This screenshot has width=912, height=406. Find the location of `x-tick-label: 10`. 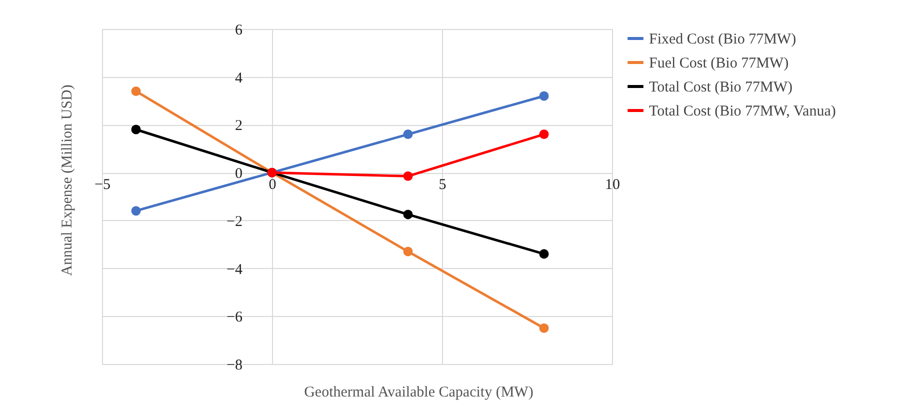

x-tick-label: 10 is located at coordinates (612, 185).